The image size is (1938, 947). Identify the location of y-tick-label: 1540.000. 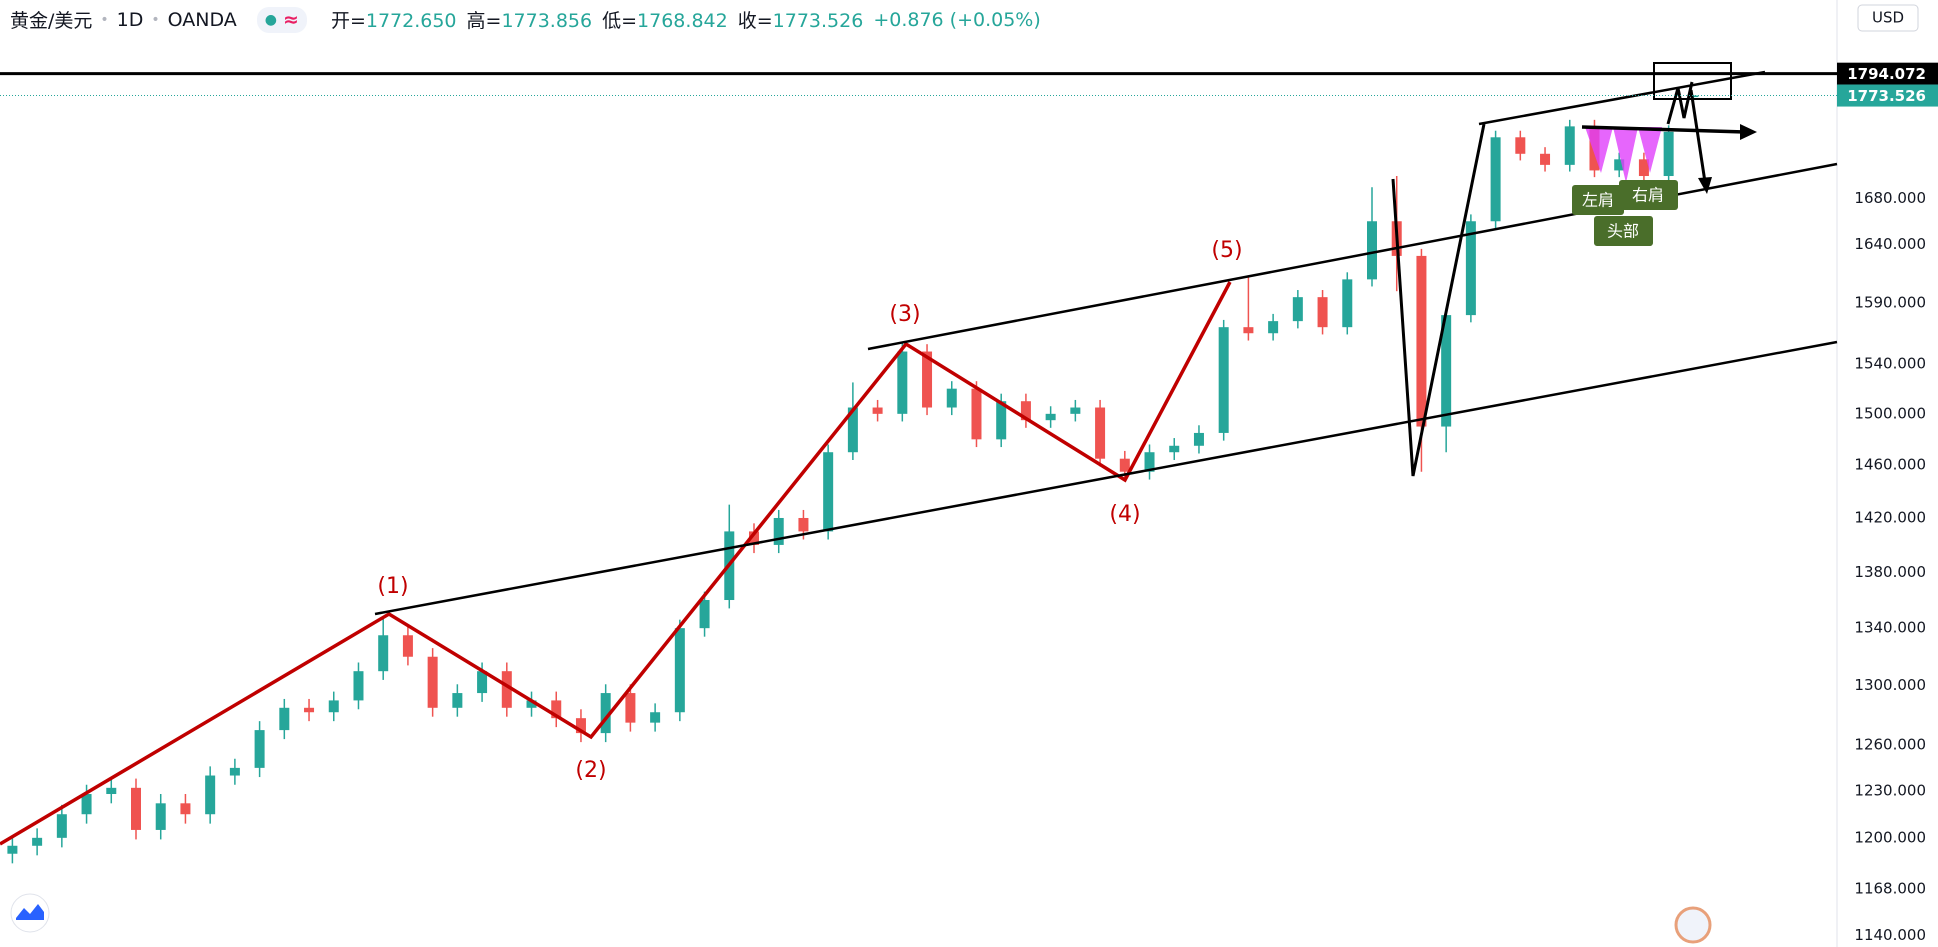
(1890, 363).